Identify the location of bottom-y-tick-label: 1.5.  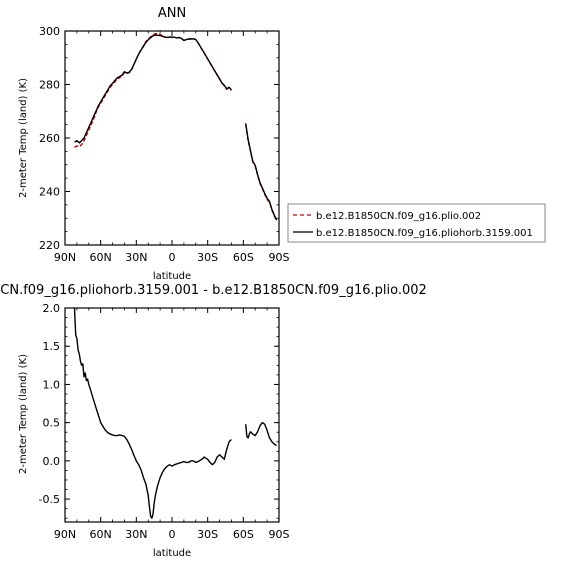
(52, 346).